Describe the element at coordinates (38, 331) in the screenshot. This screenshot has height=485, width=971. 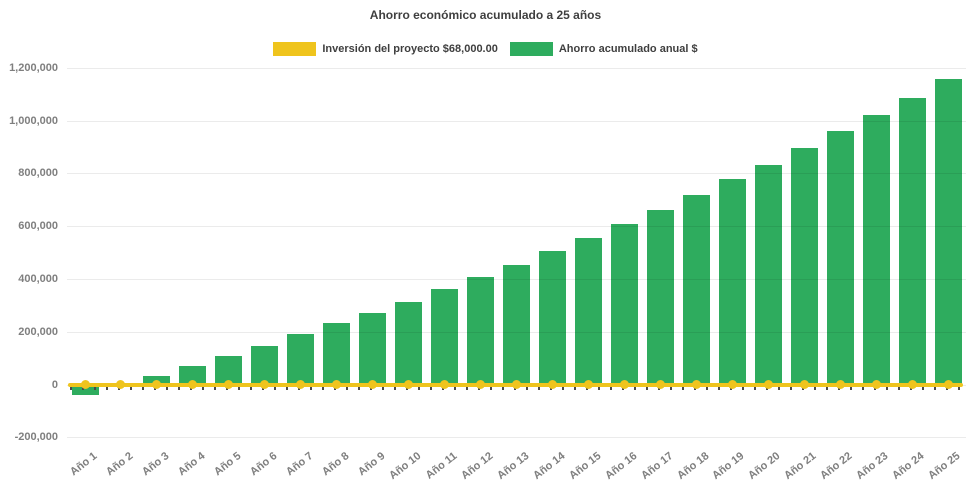
I see `y-axis-label-200,000: 200,000` at that location.